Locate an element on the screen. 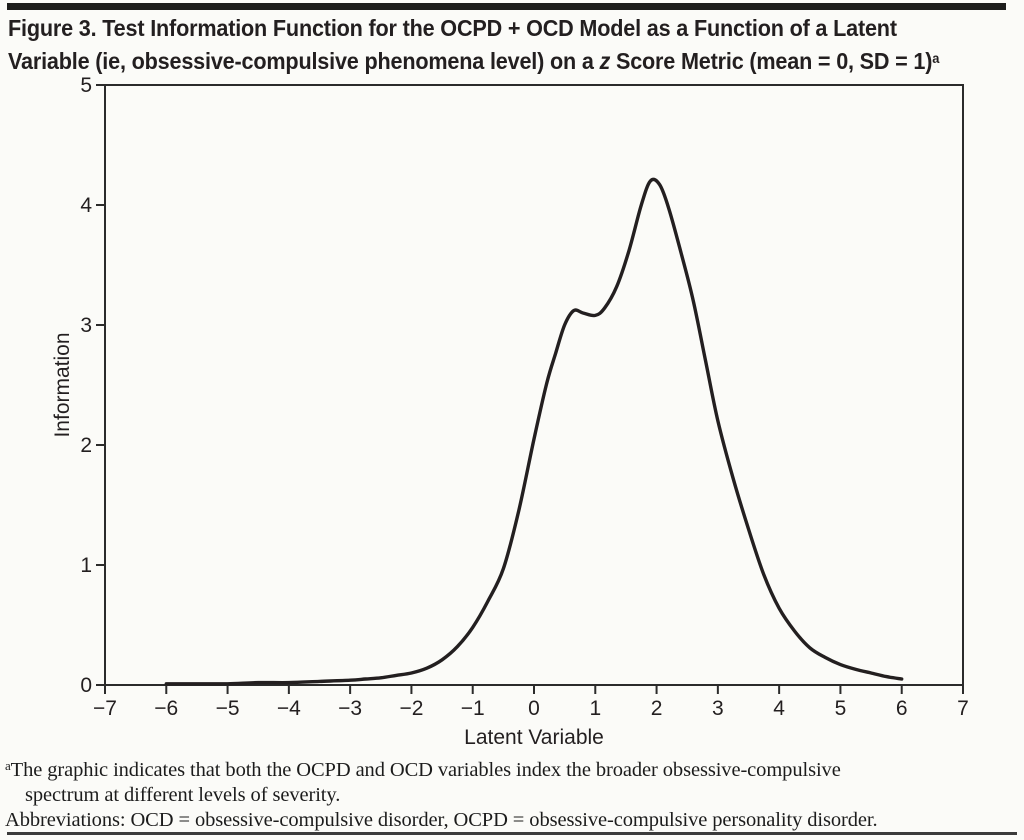 The image size is (1024, 840). y-tick-label: 1 is located at coordinates (86, 565).